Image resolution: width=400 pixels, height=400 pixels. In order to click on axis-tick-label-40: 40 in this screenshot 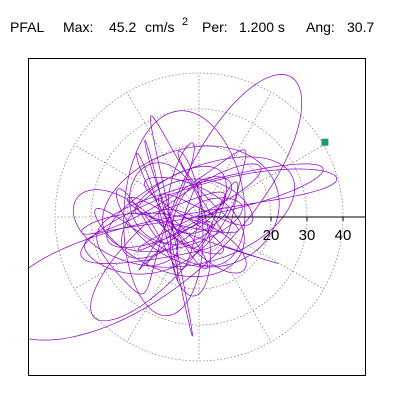, I will do `click(343, 235)`.